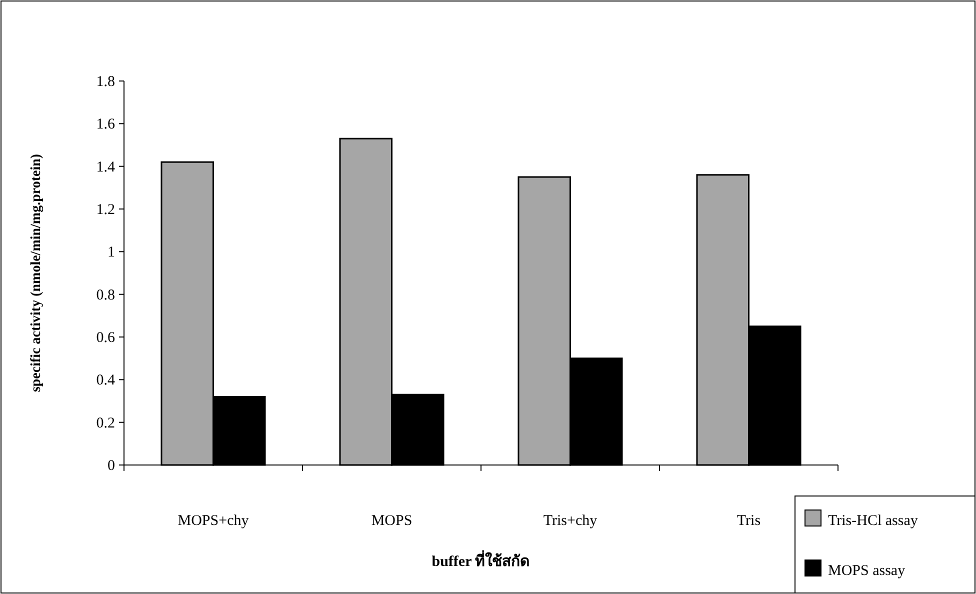  What do you see at coordinates (105, 295) in the screenshot?
I see `y-tick-label: 0.8` at bounding box center [105, 295].